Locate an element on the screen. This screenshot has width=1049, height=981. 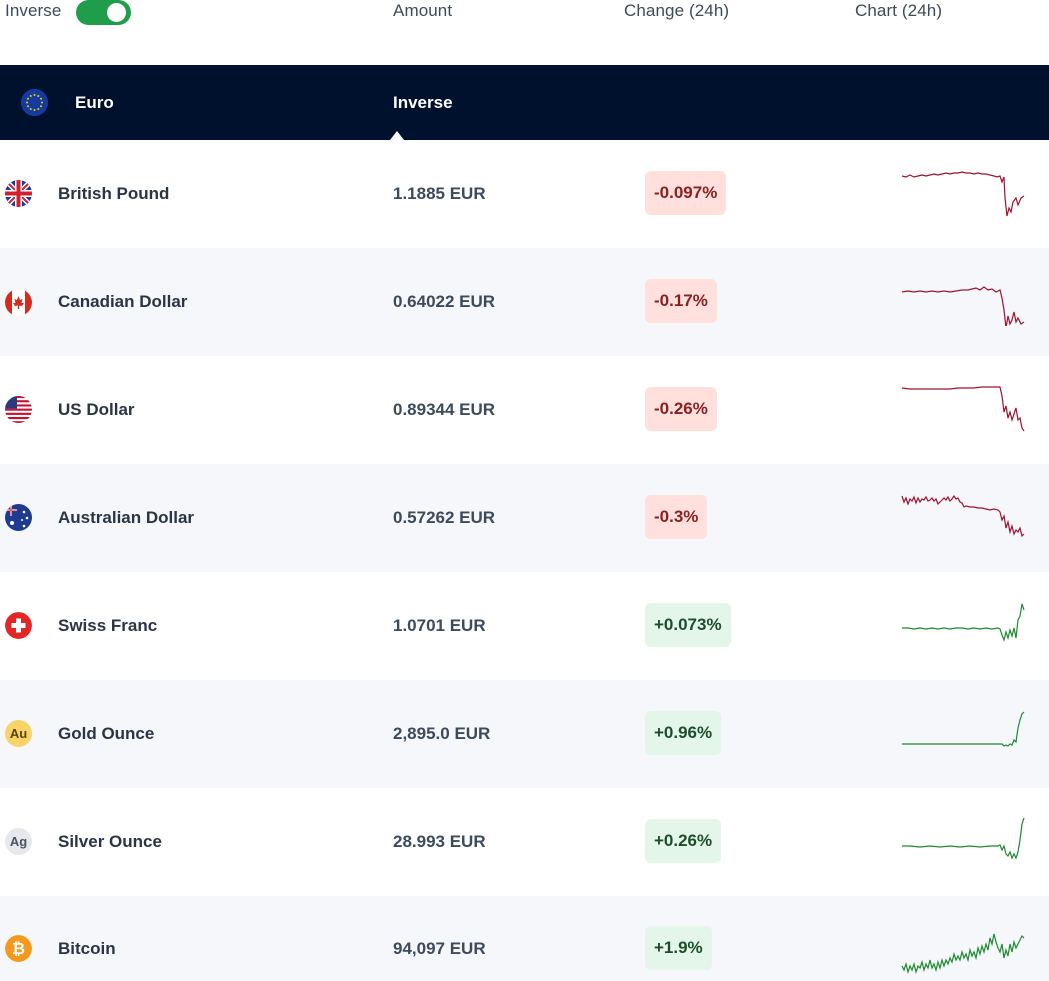
currency-name: Bitcoin is located at coordinates (87, 948).